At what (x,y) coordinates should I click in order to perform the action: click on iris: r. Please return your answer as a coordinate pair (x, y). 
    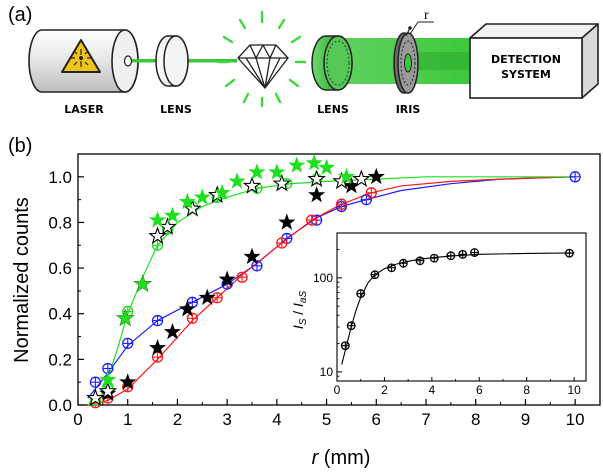
    Looking at the image, I should click on (413, 51).